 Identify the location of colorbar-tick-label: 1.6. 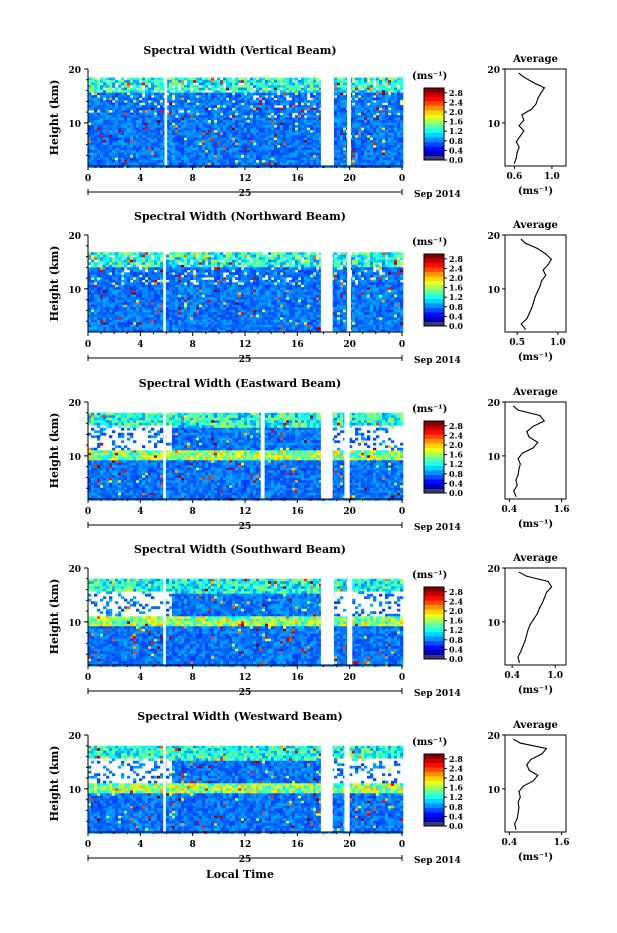
(456, 122).